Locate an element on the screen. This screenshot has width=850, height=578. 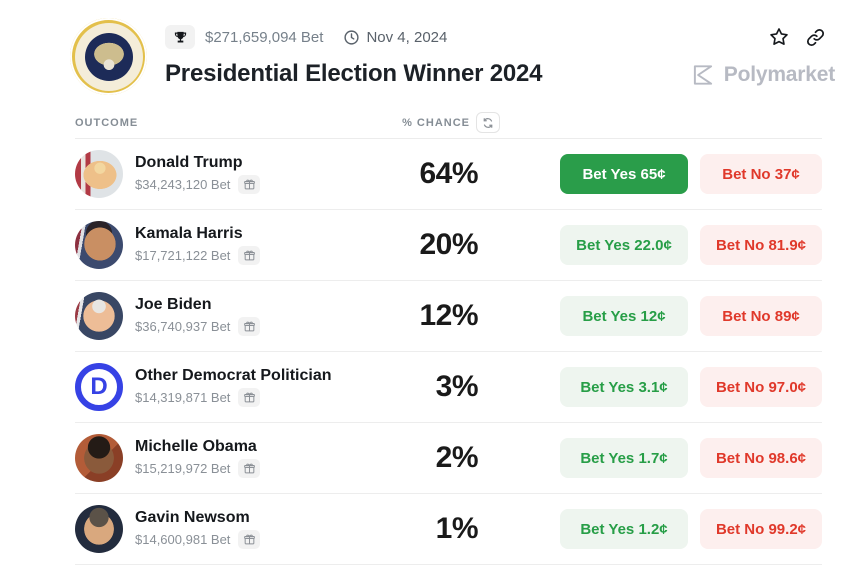
bet-yes-button: Bet Yes 1.2¢ is located at coordinates (624, 529).